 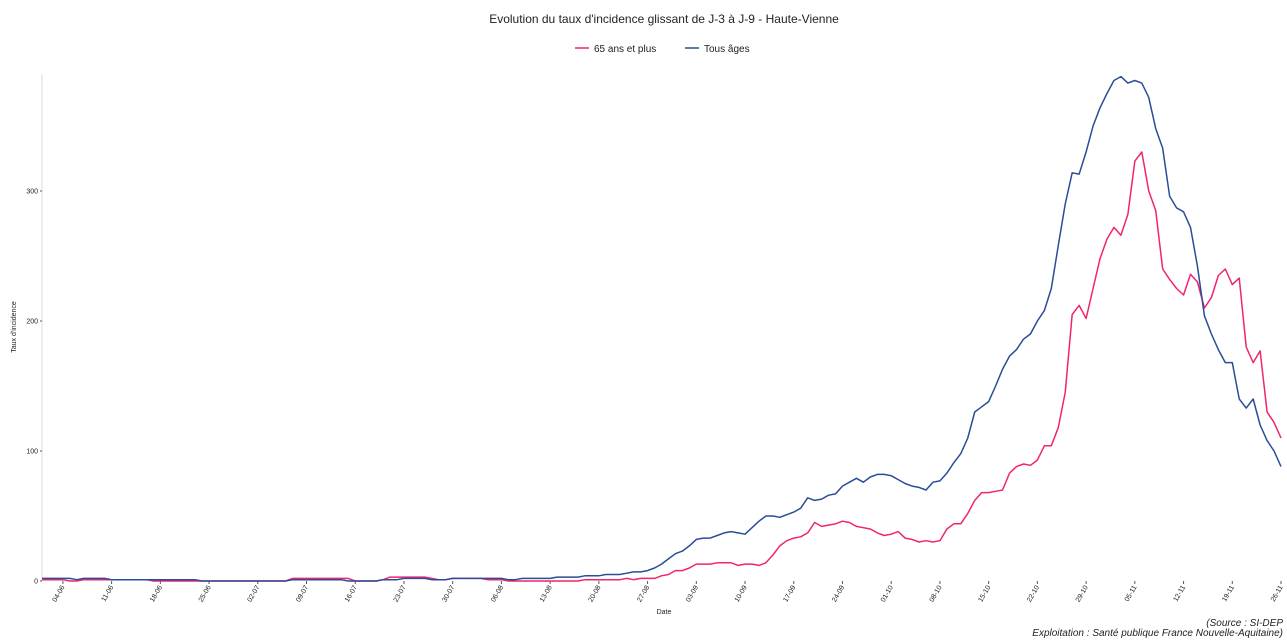 What do you see at coordinates (1033, 593) in the screenshot?
I see `x-tick-label: 22-10` at bounding box center [1033, 593].